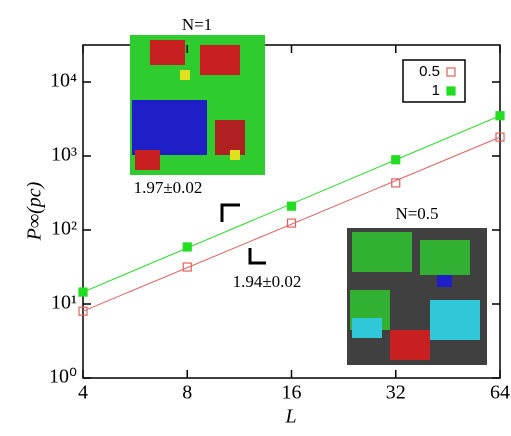  I want to click on x-axis-label: L, so click(290, 417).